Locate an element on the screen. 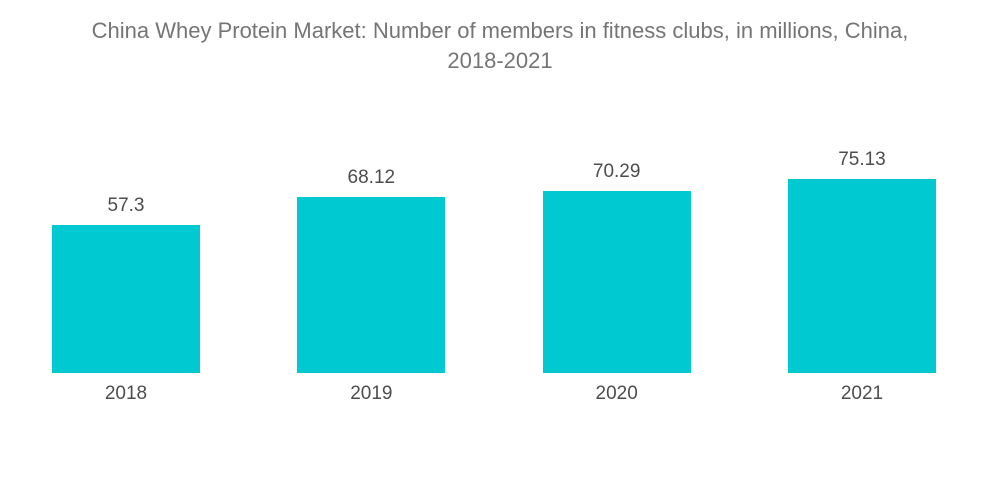  bar-group-2018: 57.3 2018 is located at coordinates (126, 300).